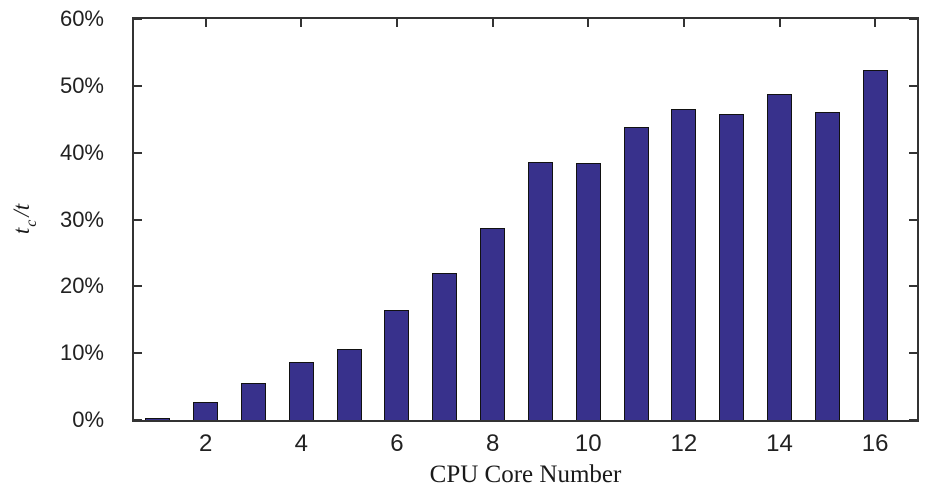  I want to click on x-tick-label-4: 4, so click(301, 443).